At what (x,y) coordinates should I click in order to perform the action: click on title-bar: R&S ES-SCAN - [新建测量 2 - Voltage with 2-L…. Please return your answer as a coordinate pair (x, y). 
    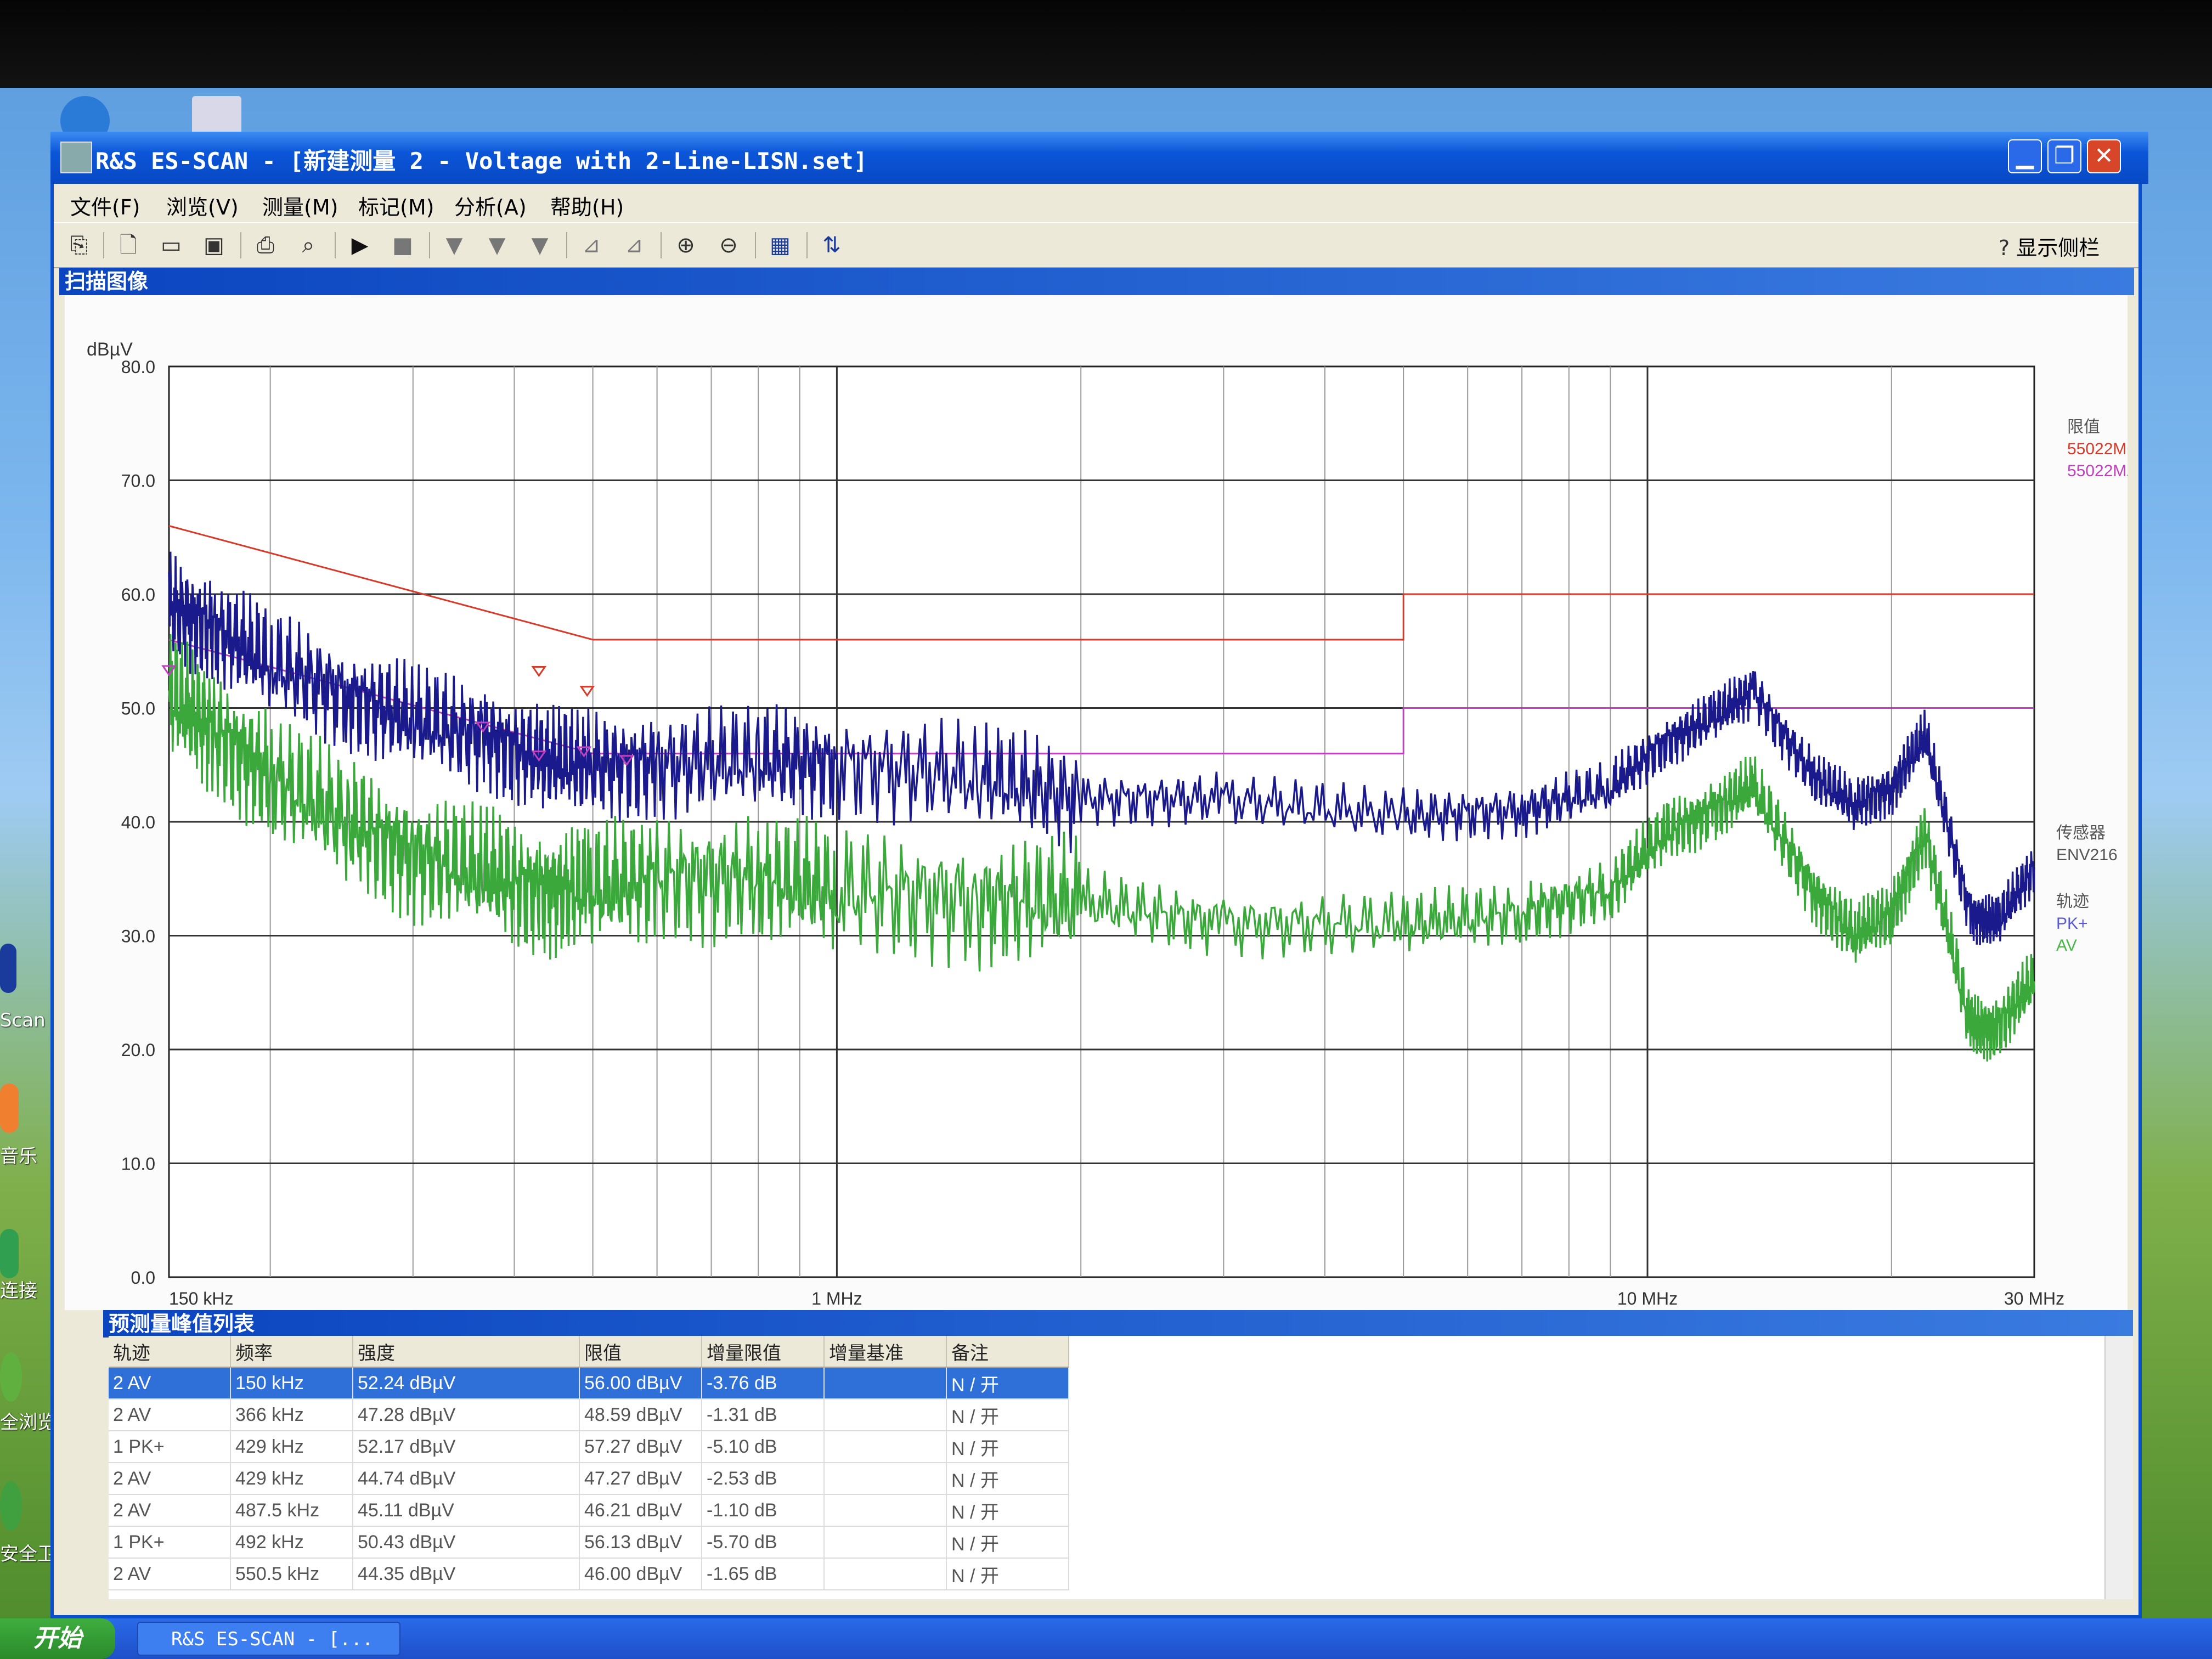
    Looking at the image, I should click on (1099, 158).